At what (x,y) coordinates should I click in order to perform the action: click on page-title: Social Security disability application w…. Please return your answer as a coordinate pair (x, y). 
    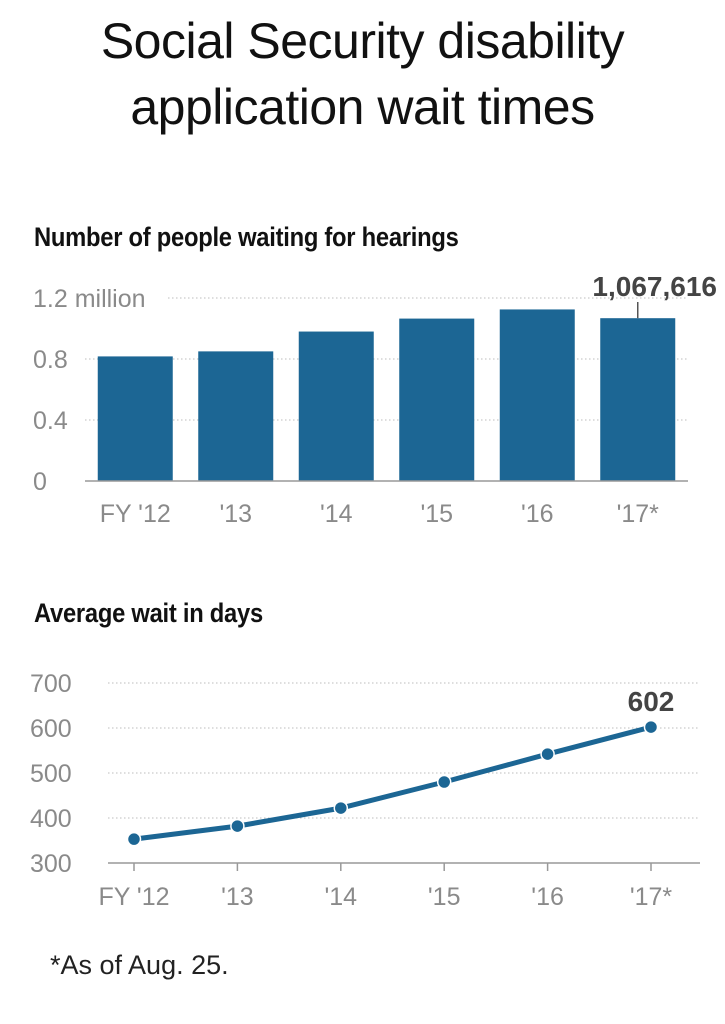
    Looking at the image, I should click on (362, 74).